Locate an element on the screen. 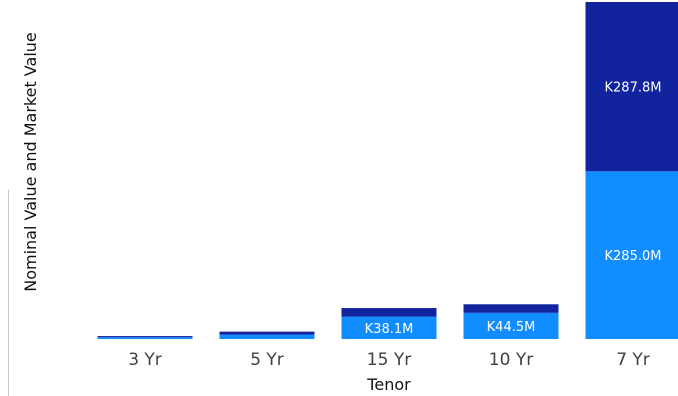  x-ticks-layer: 3 Yr 5 Yr 15 Yr 10 Yr 7 Yr is located at coordinates (389, 360).